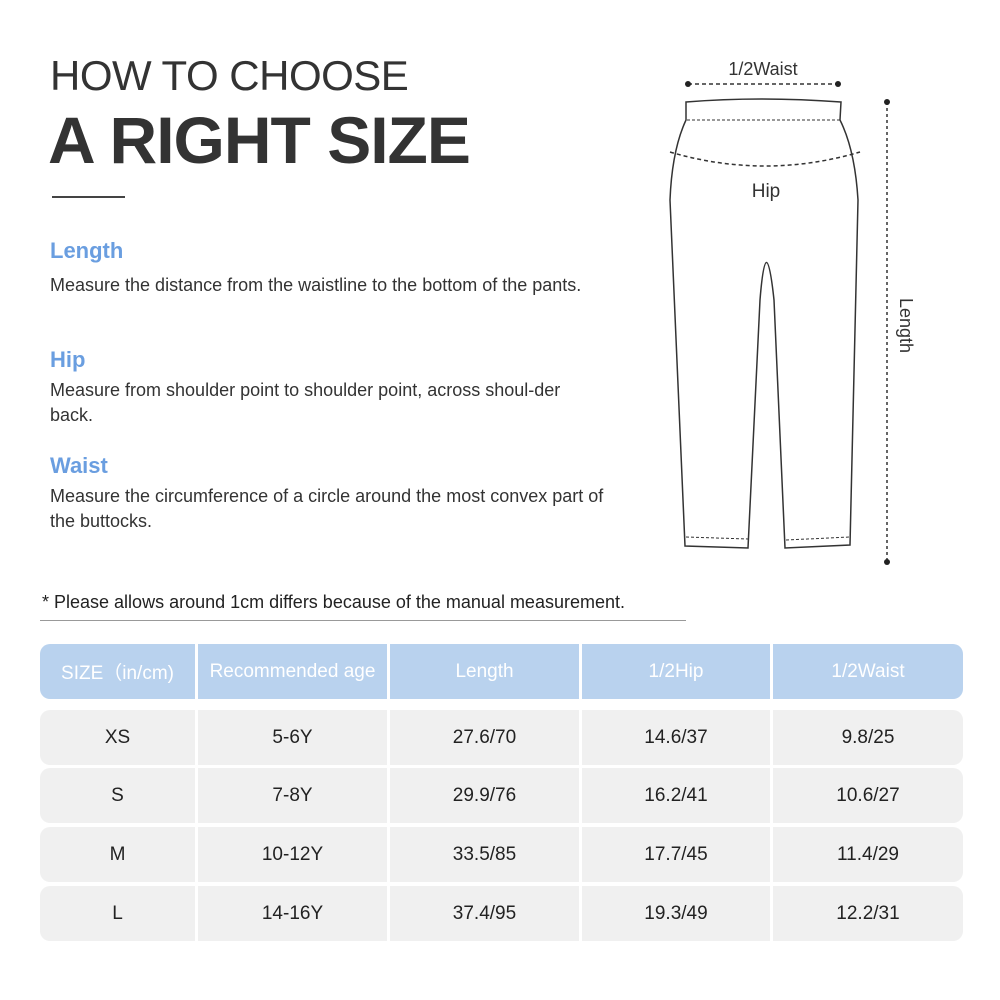  I want to click on pants-diagram: 1/2Waist Hip Length, so click(792, 312).